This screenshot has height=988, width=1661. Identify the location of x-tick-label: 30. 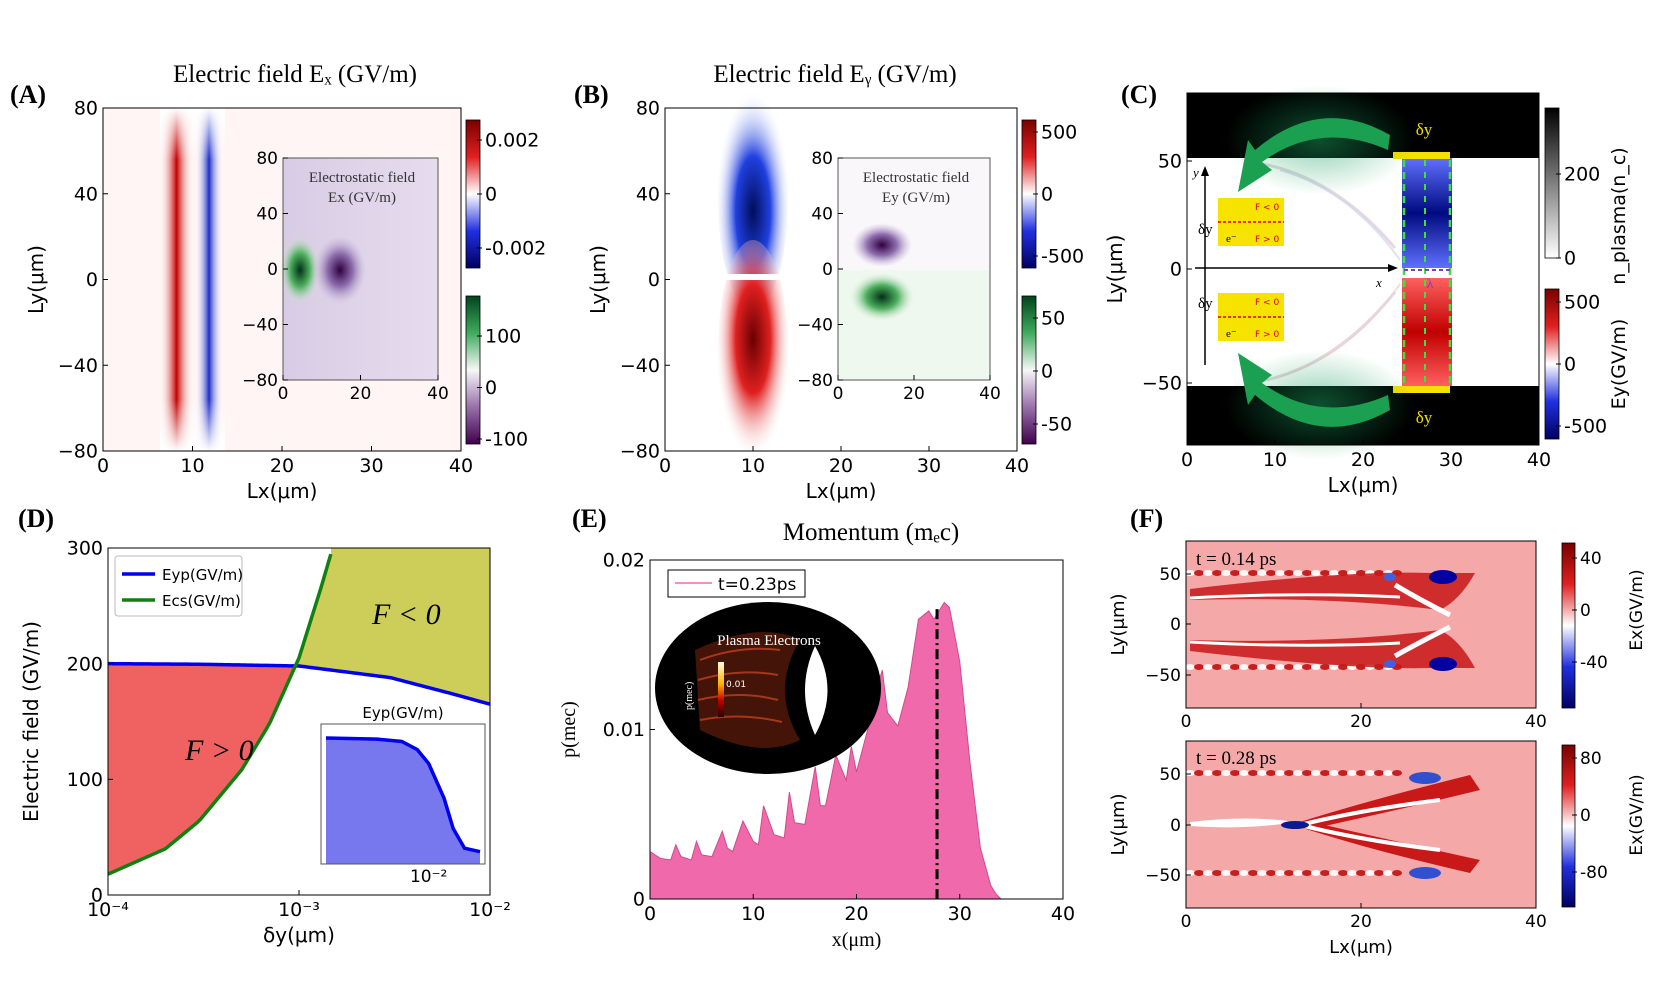
(929, 466).